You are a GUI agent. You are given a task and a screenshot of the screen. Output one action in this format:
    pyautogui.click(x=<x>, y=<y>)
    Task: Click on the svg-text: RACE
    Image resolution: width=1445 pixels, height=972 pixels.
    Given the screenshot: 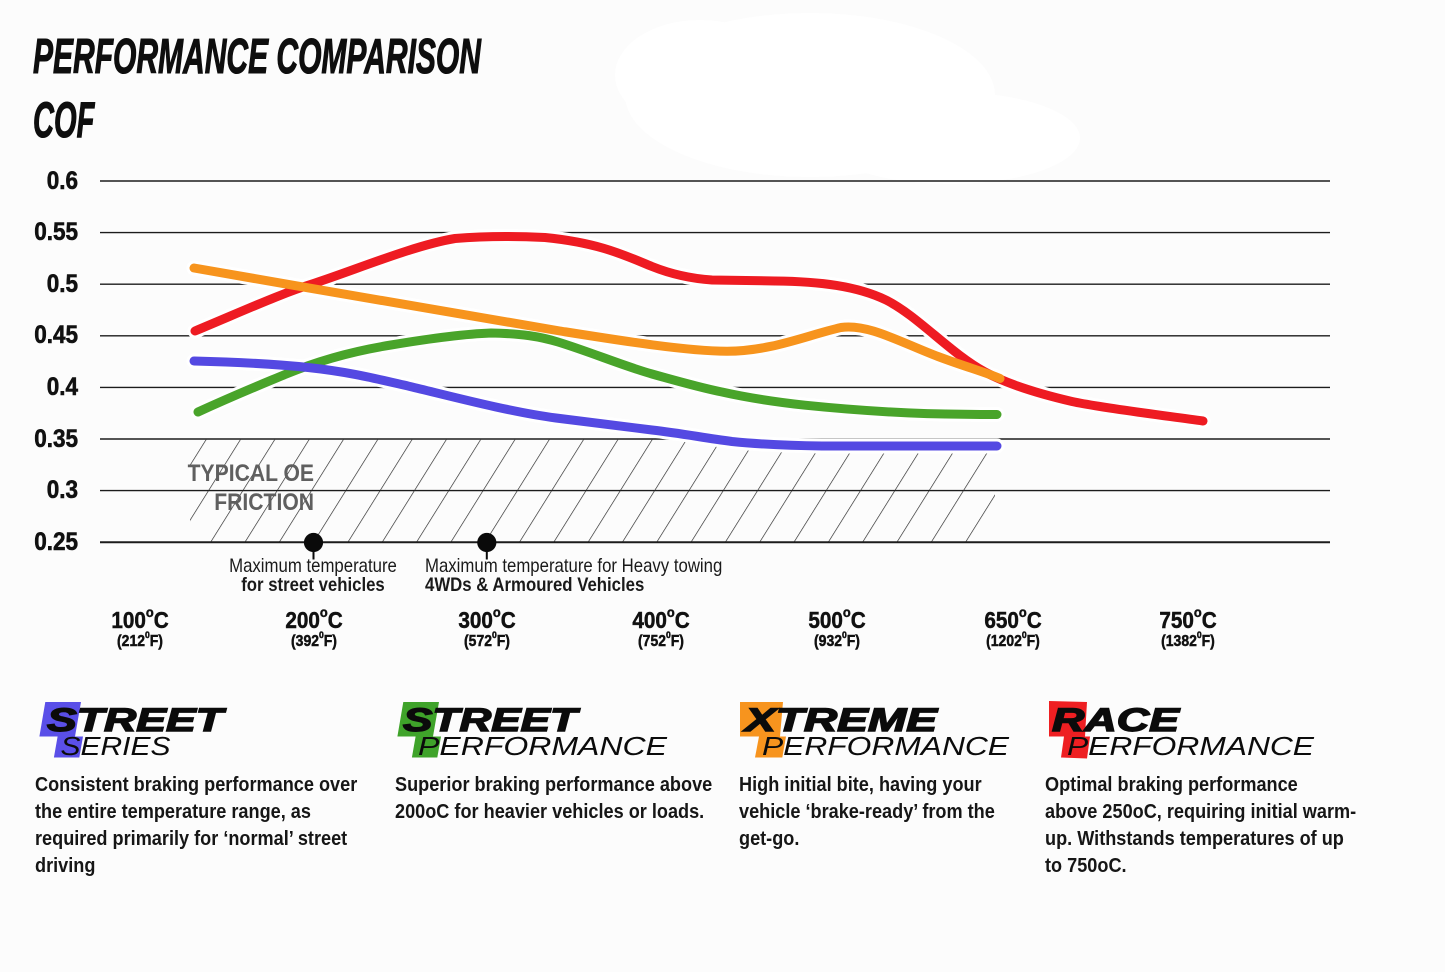 What is the action you would take?
    pyautogui.click(x=1116, y=720)
    